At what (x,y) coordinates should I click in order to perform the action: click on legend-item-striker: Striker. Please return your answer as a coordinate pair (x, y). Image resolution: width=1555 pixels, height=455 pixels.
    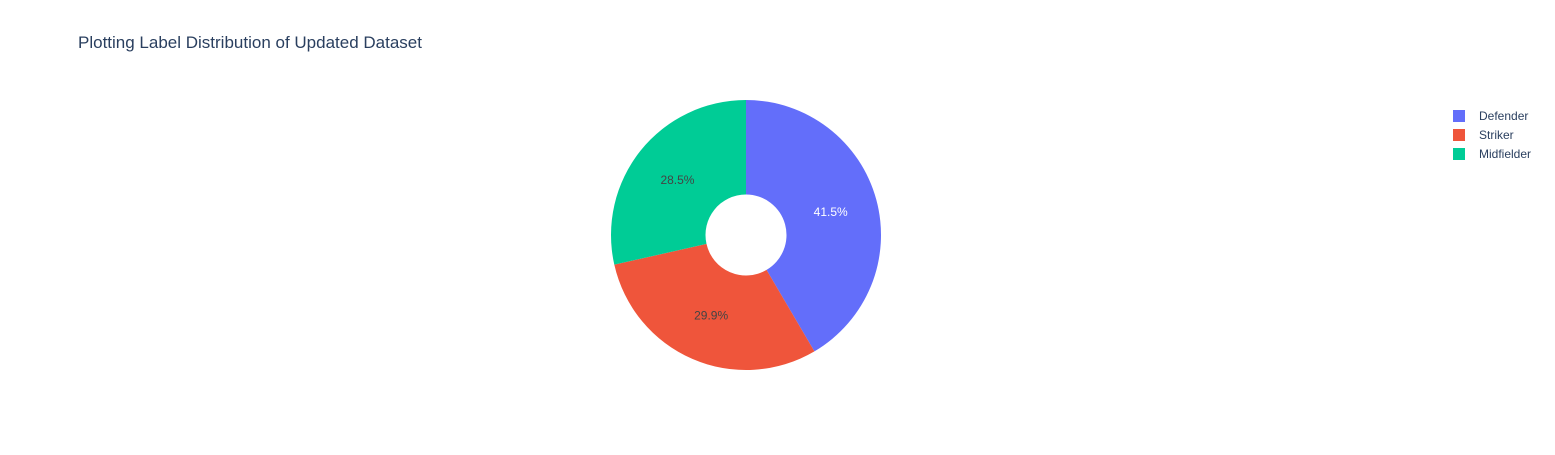
    Looking at the image, I should click on (1492, 134).